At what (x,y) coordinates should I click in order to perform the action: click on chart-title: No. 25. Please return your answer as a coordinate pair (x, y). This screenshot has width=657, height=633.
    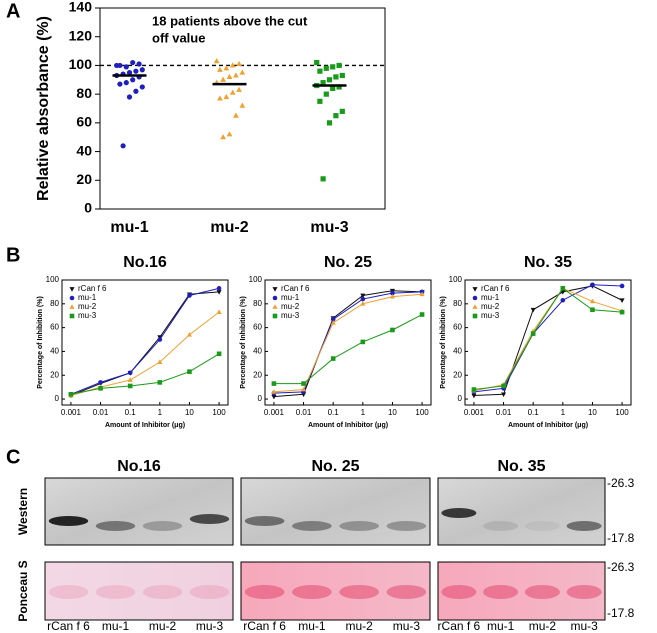
    Looking at the image, I should click on (348, 262).